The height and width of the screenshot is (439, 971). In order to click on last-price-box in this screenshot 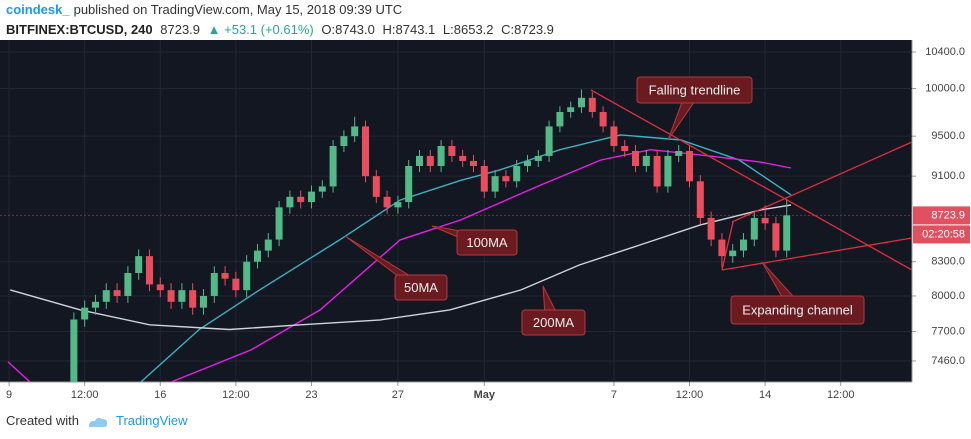, I will do `click(941, 215)`.